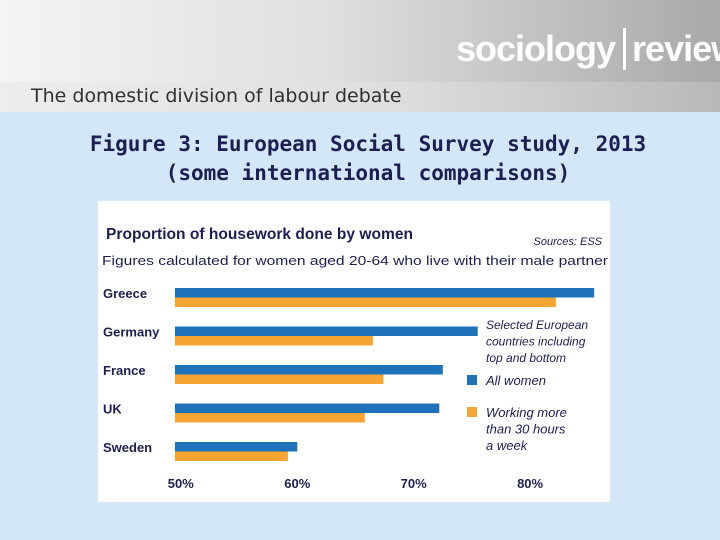 Image resolution: width=720 pixels, height=540 pixels. What do you see at coordinates (414, 483) in the screenshot?
I see `x-tick-label: 70%` at bounding box center [414, 483].